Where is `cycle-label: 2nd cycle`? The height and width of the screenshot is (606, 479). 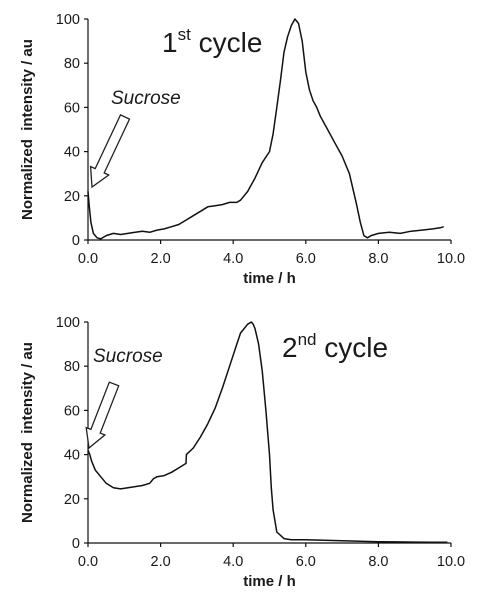 cycle-label: 2nd cycle is located at coordinates (335, 346).